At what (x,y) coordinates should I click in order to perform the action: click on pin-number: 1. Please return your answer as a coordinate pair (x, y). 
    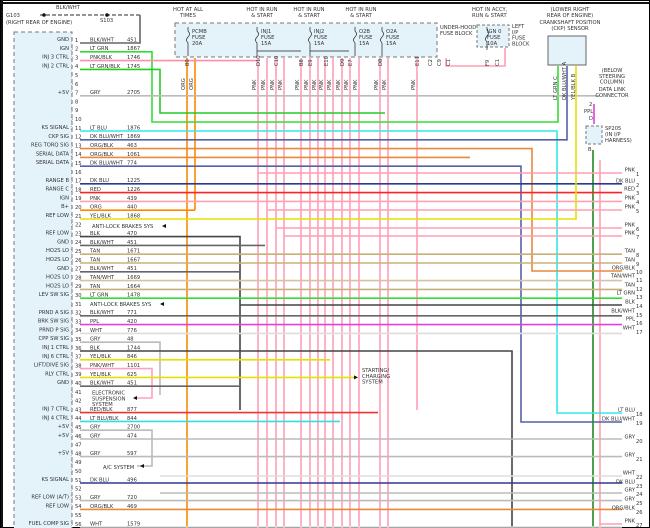
    Looking at the image, I should click on (76, 41).